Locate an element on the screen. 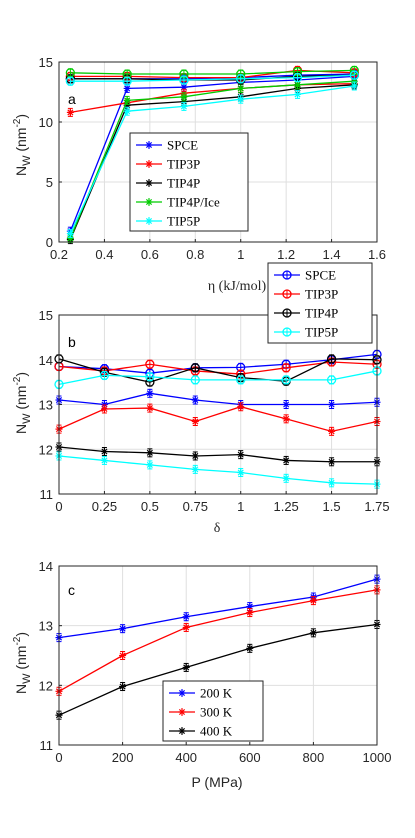 The width and height of the screenshot is (415, 838). legend-item: 200 K is located at coordinates (201, 693).